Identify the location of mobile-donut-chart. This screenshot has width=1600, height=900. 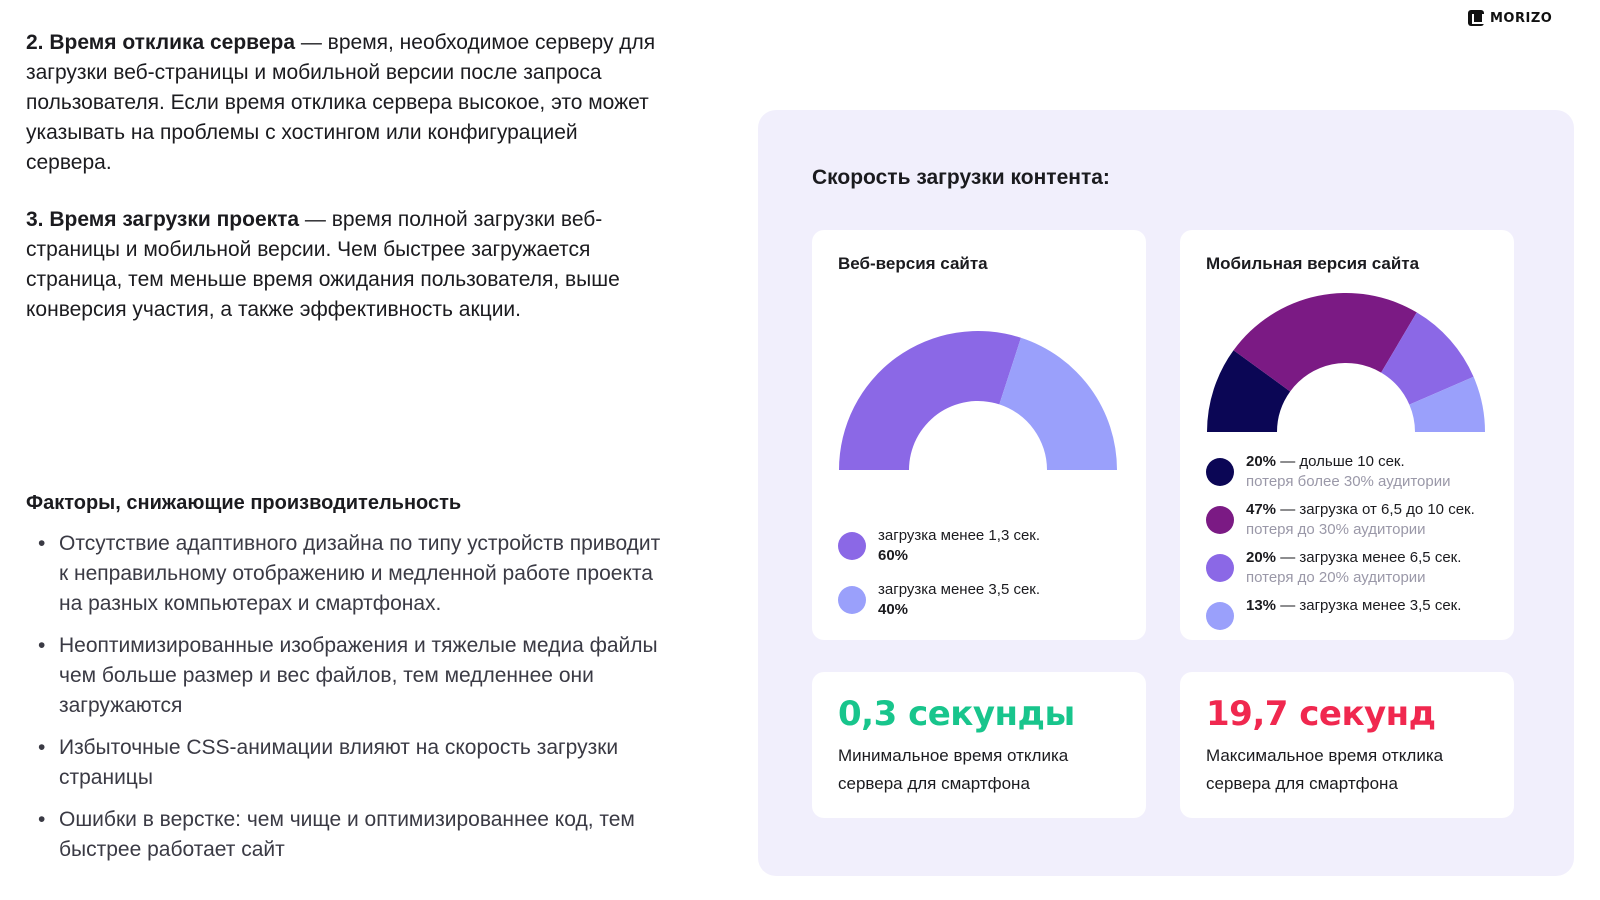
(1346, 362).